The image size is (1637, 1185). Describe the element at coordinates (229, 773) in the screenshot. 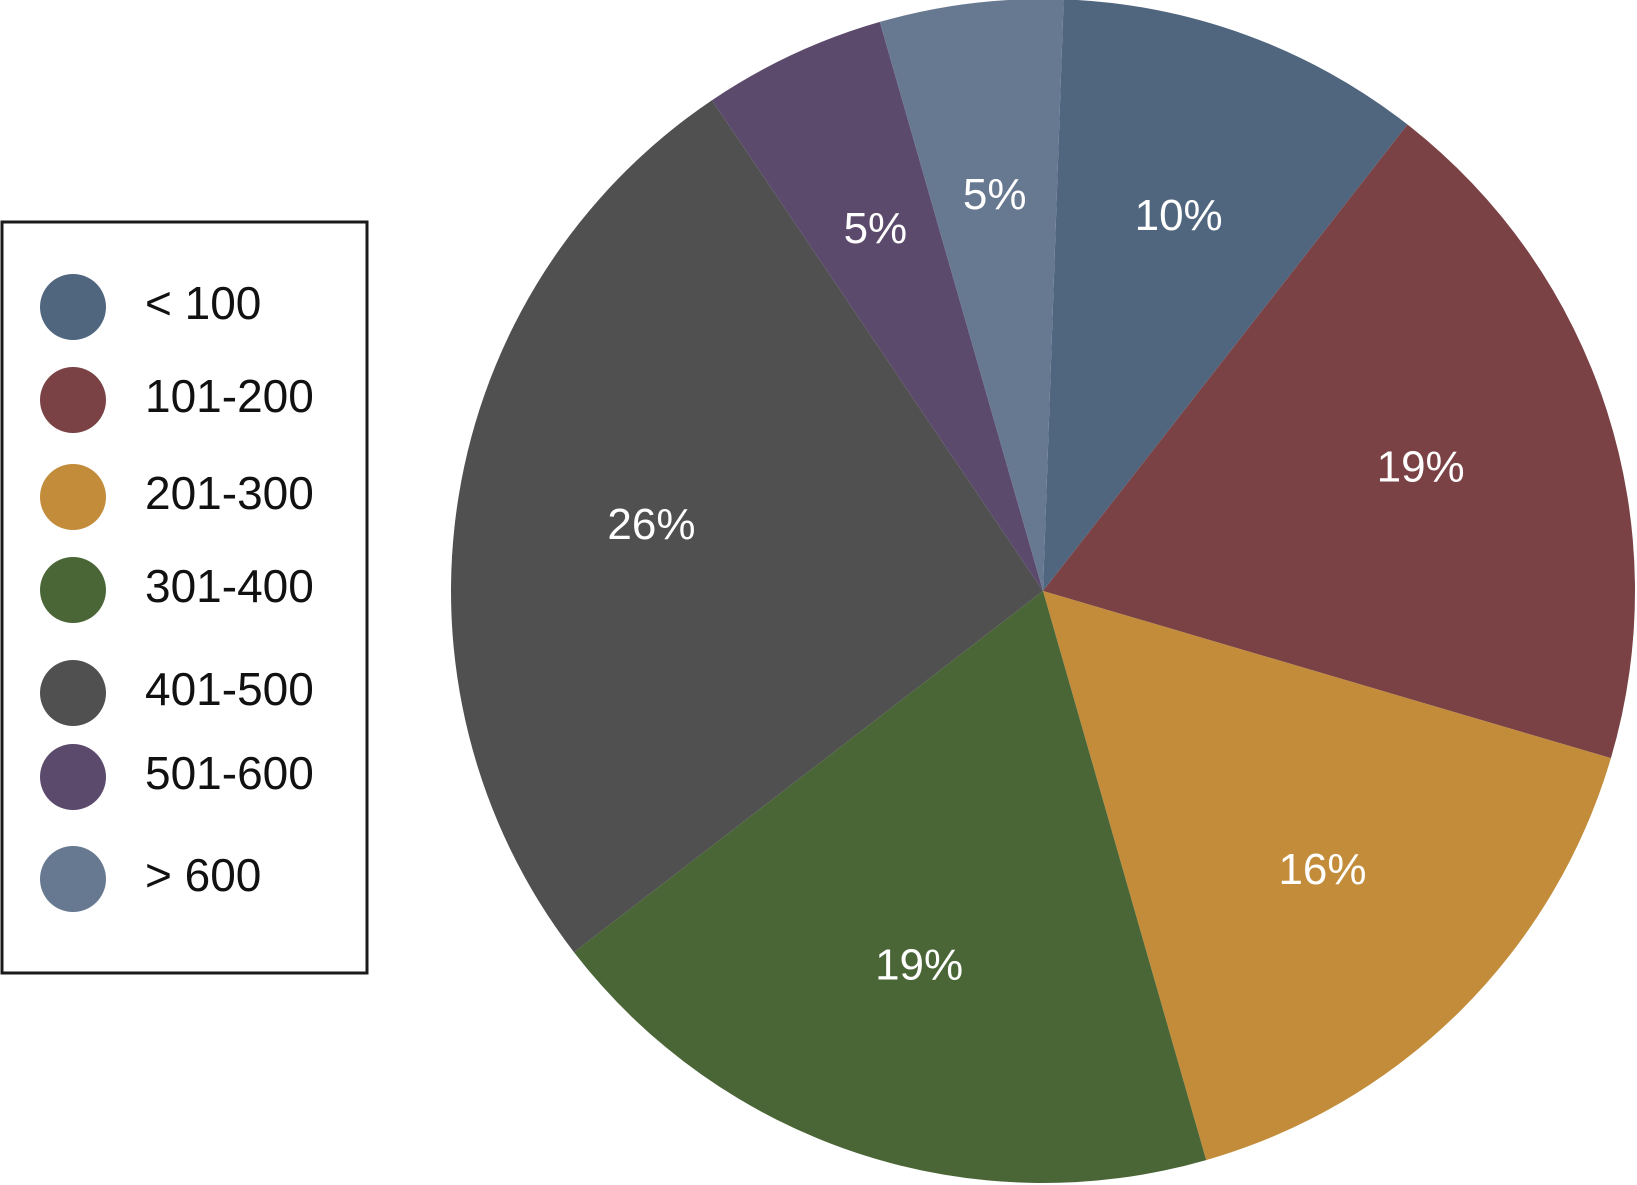

I see `legend-label: 501-600` at that location.